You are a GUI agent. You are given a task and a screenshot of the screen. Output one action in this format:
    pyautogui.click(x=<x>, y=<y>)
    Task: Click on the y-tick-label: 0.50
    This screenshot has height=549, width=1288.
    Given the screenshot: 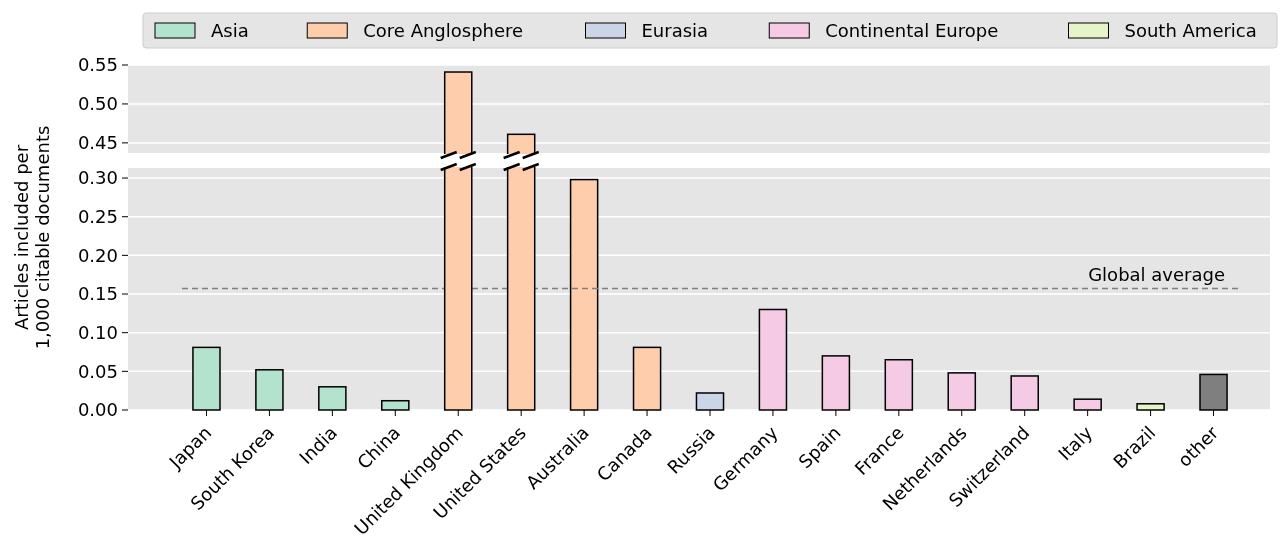 What is the action you would take?
    pyautogui.click(x=97, y=104)
    